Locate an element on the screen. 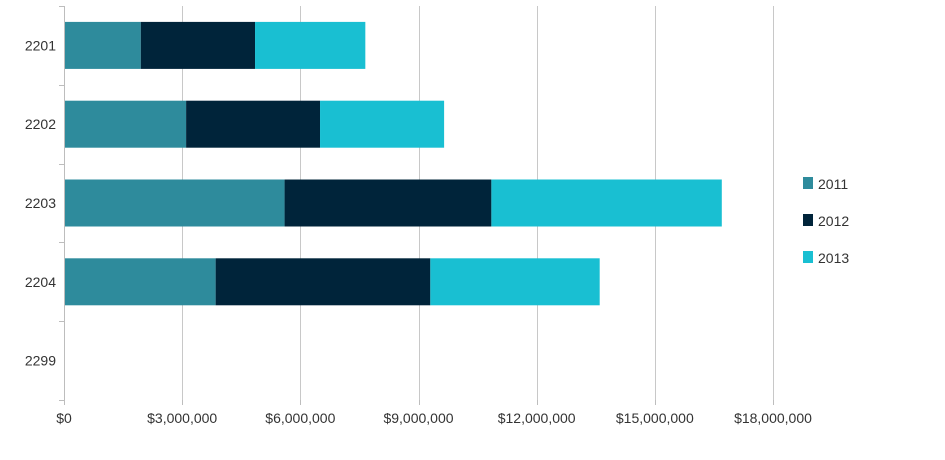  legend-label: 2011 is located at coordinates (833, 184).